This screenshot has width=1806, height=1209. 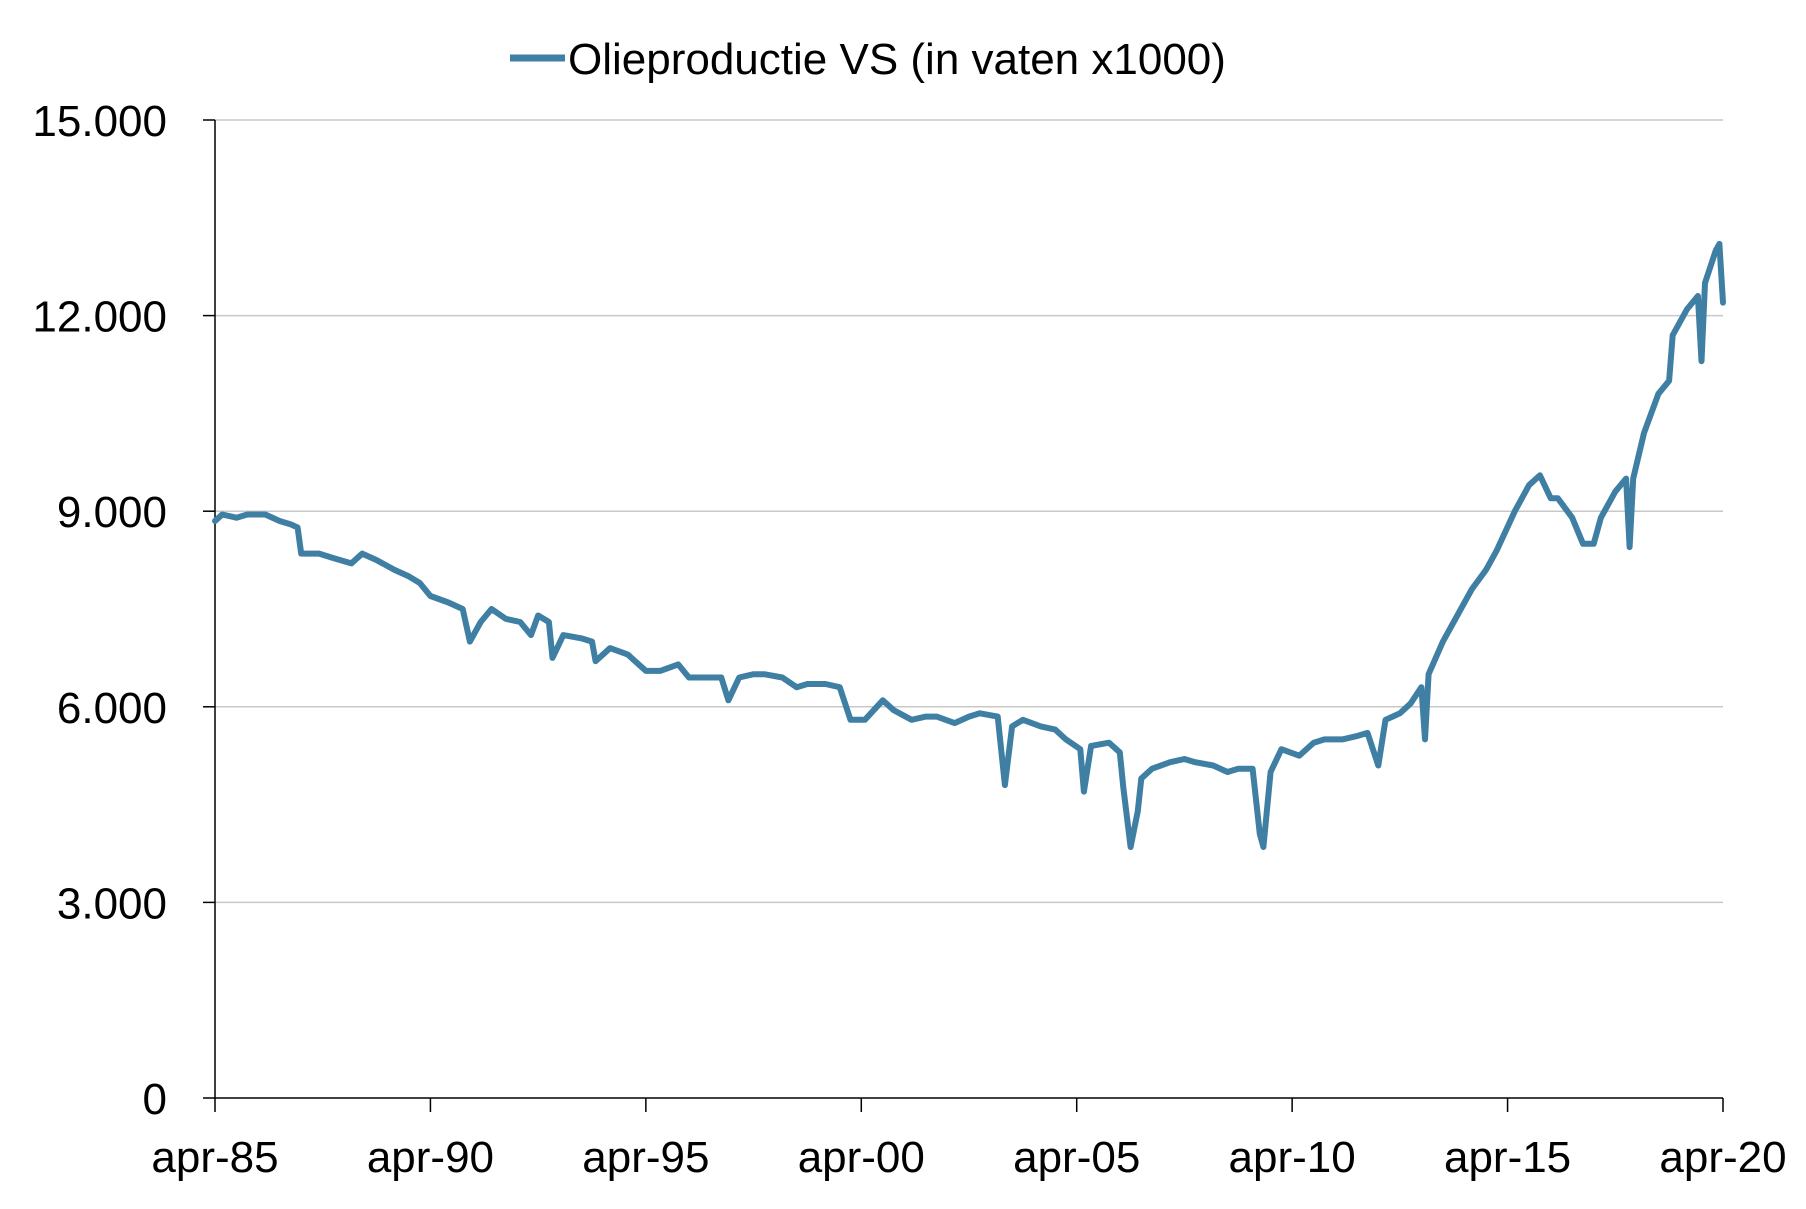 I want to click on x-tick-label: apr-90, so click(x=430, y=1157).